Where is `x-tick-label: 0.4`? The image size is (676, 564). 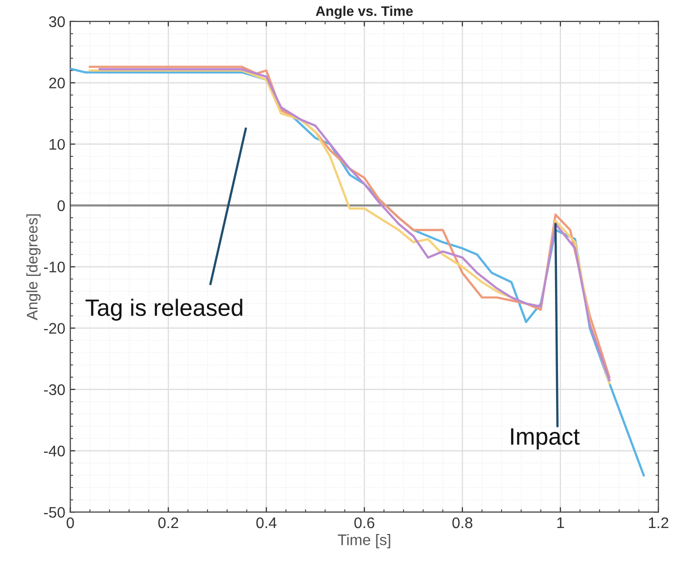
x-tick-label: 0.4 is located at coordinates (266, 522).